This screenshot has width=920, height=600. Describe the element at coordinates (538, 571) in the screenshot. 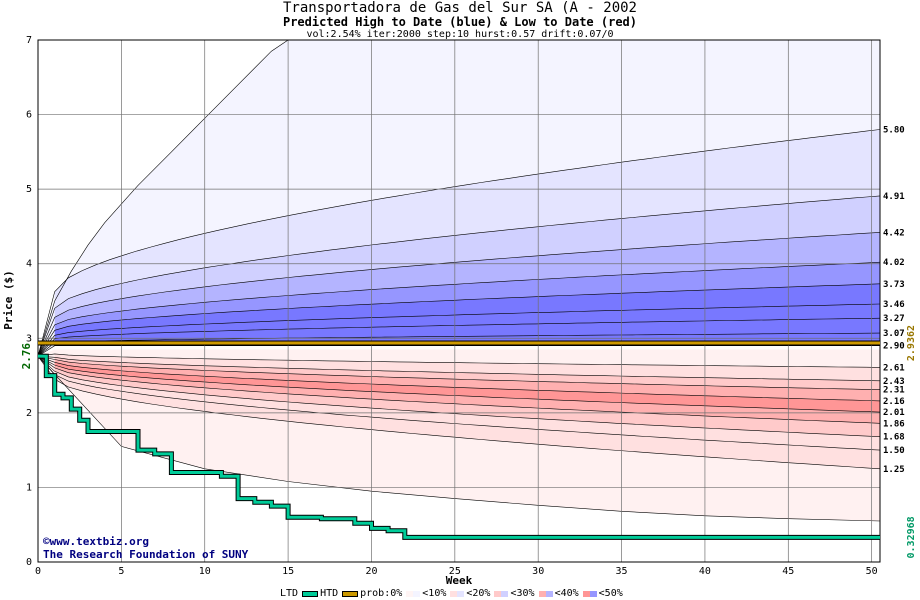

I see `x-tick-label-30: 30` at that location.